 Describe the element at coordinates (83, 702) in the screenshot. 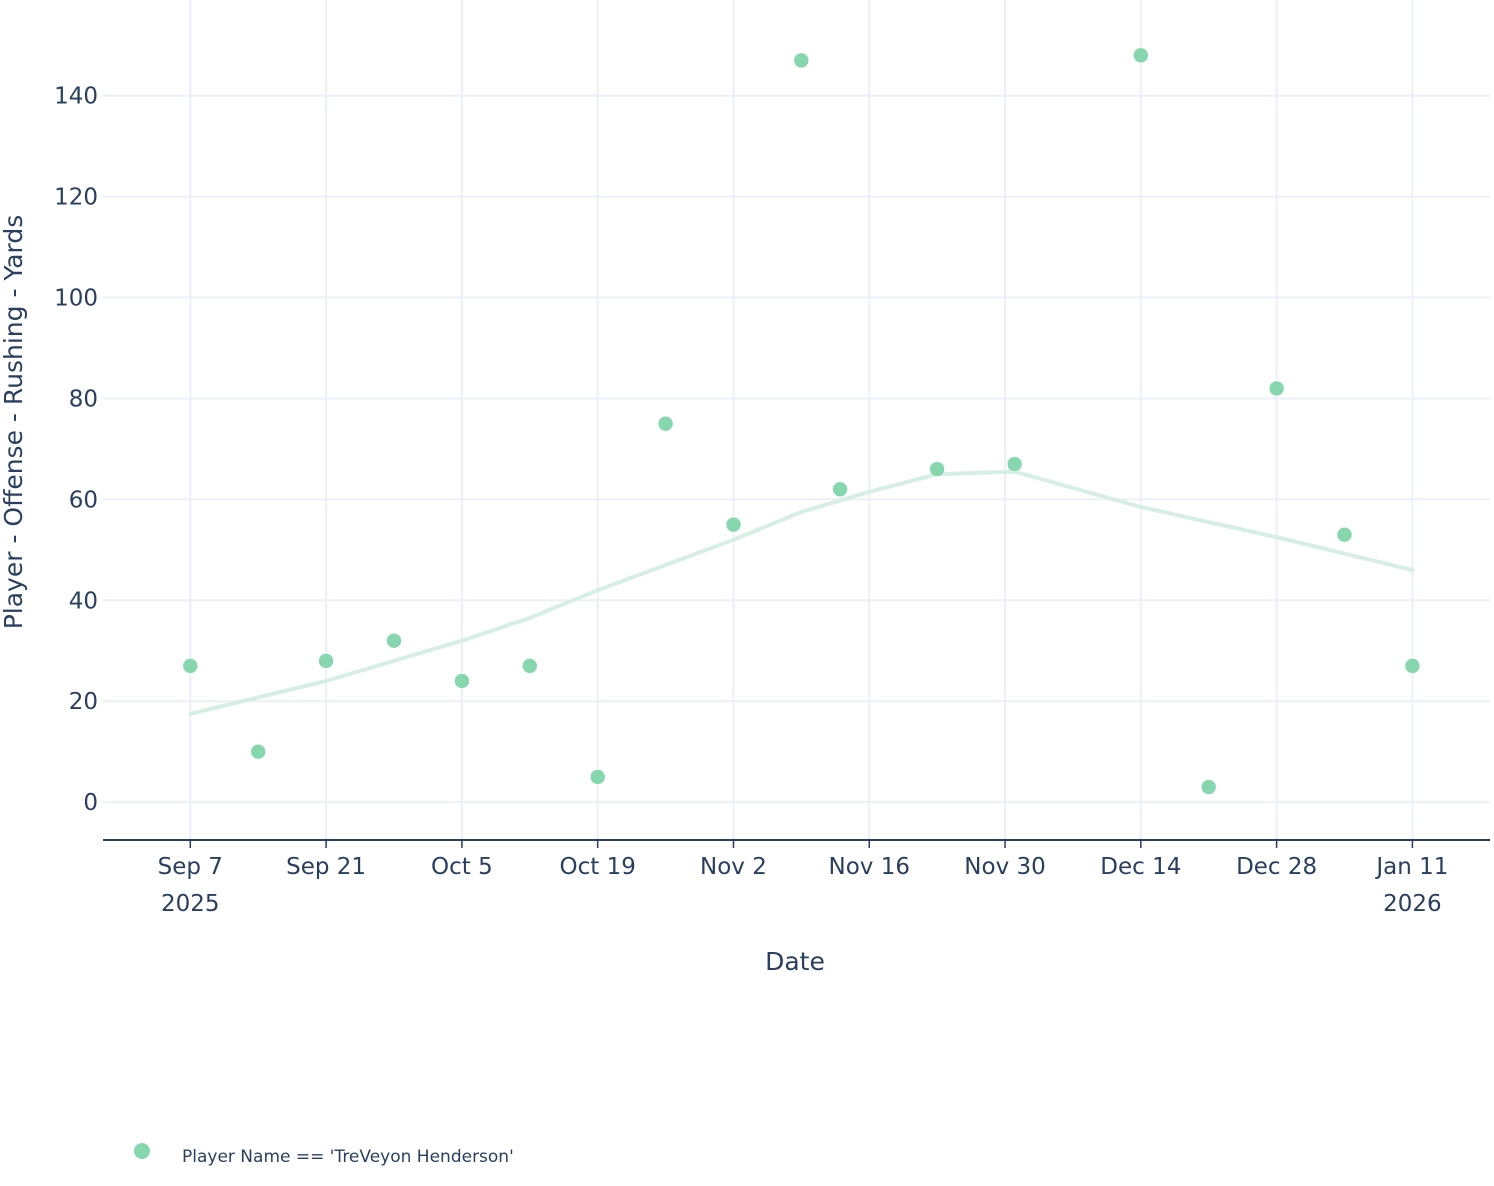

I see `y-tick-label: 20` at that location.